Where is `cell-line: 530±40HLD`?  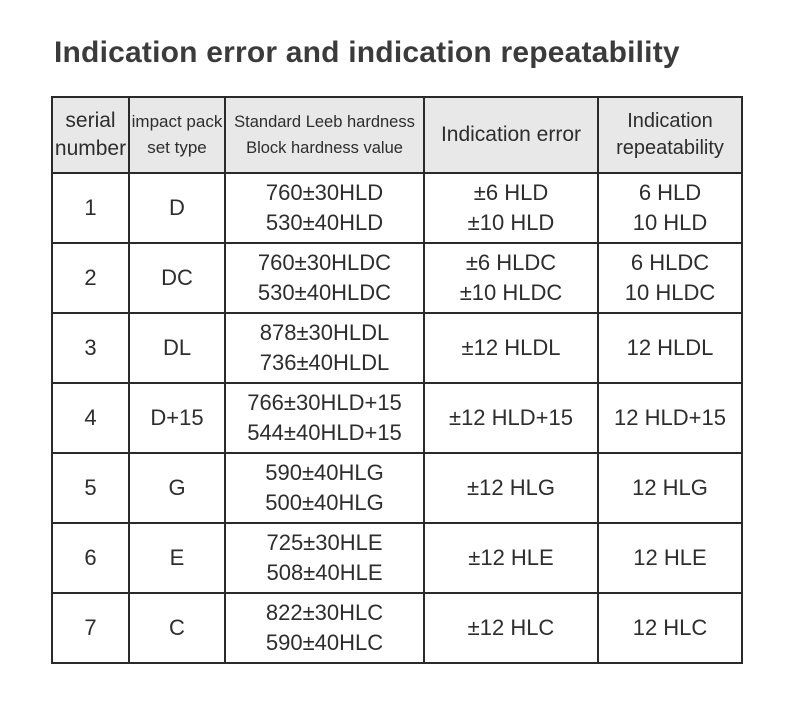 cell-line: 530±40HLD is located at coordinates (324, 222).